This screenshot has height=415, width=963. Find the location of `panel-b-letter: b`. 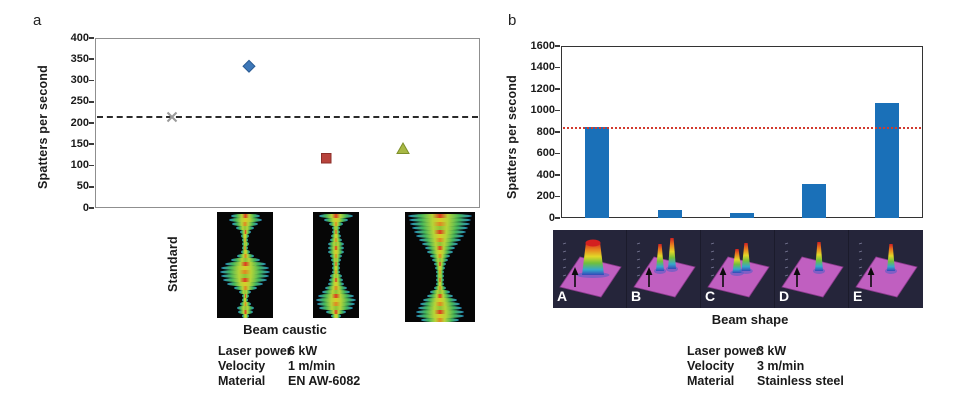

panel-b-letter: b is located at coordinates (512, 20).